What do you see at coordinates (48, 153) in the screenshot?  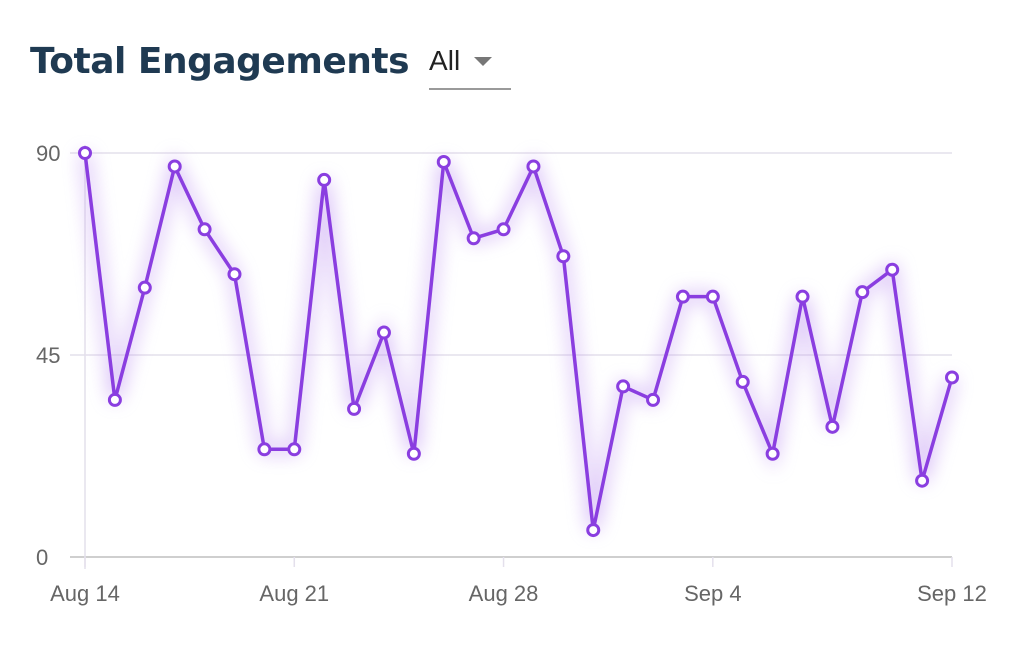 I see `y-tick-label: 90` at bounding box center [48, 153].